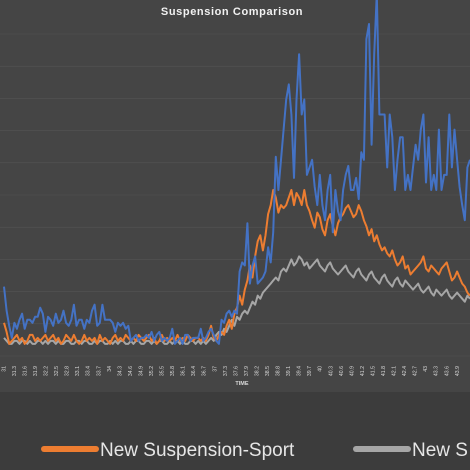 This screenshot has width=470, height=470. What do you see at coordinates (321, 369) in the screenshot?
I see `x-tick-label: 40` at bounding box center [321, 369].